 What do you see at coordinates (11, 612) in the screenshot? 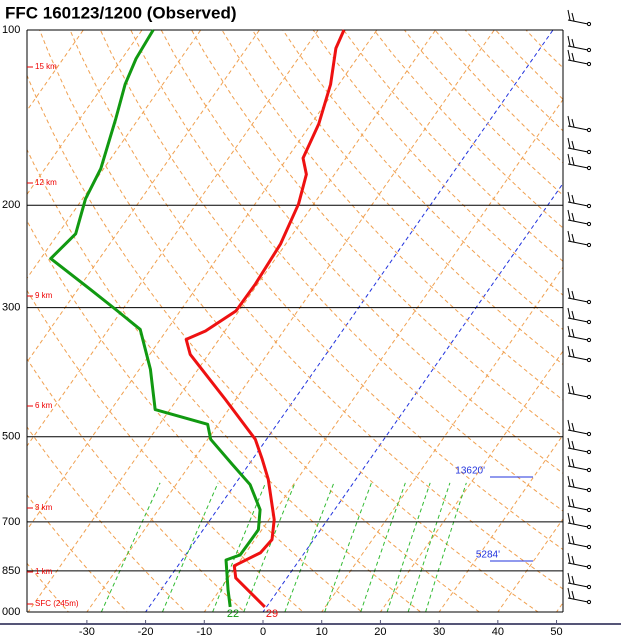
I see `pressure-label: 000` at bounding box center [11, 612].